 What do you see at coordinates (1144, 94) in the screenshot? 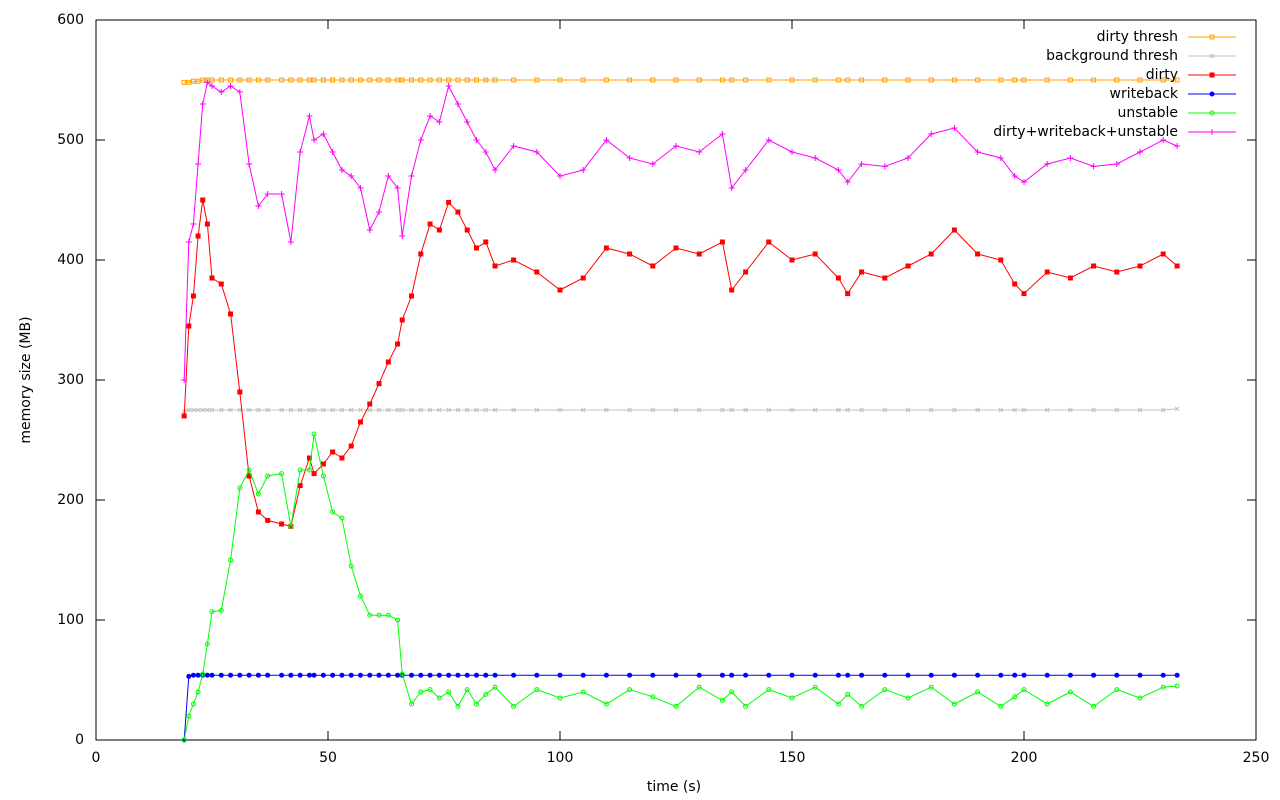
I see `legend-label: writeback` at bounding box center [1144, 94].